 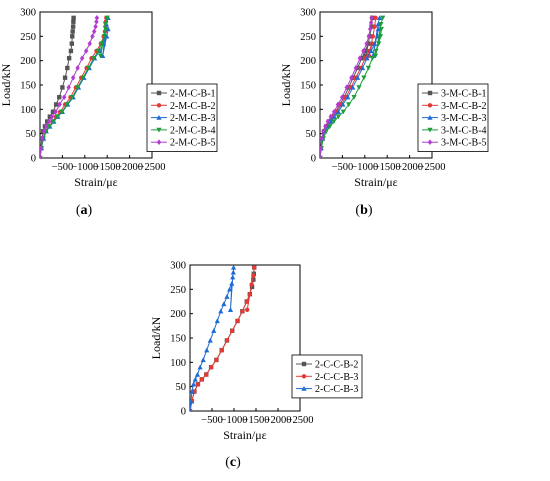 I want to click on x-tick-label: −1500, so click(x=107, y=167).